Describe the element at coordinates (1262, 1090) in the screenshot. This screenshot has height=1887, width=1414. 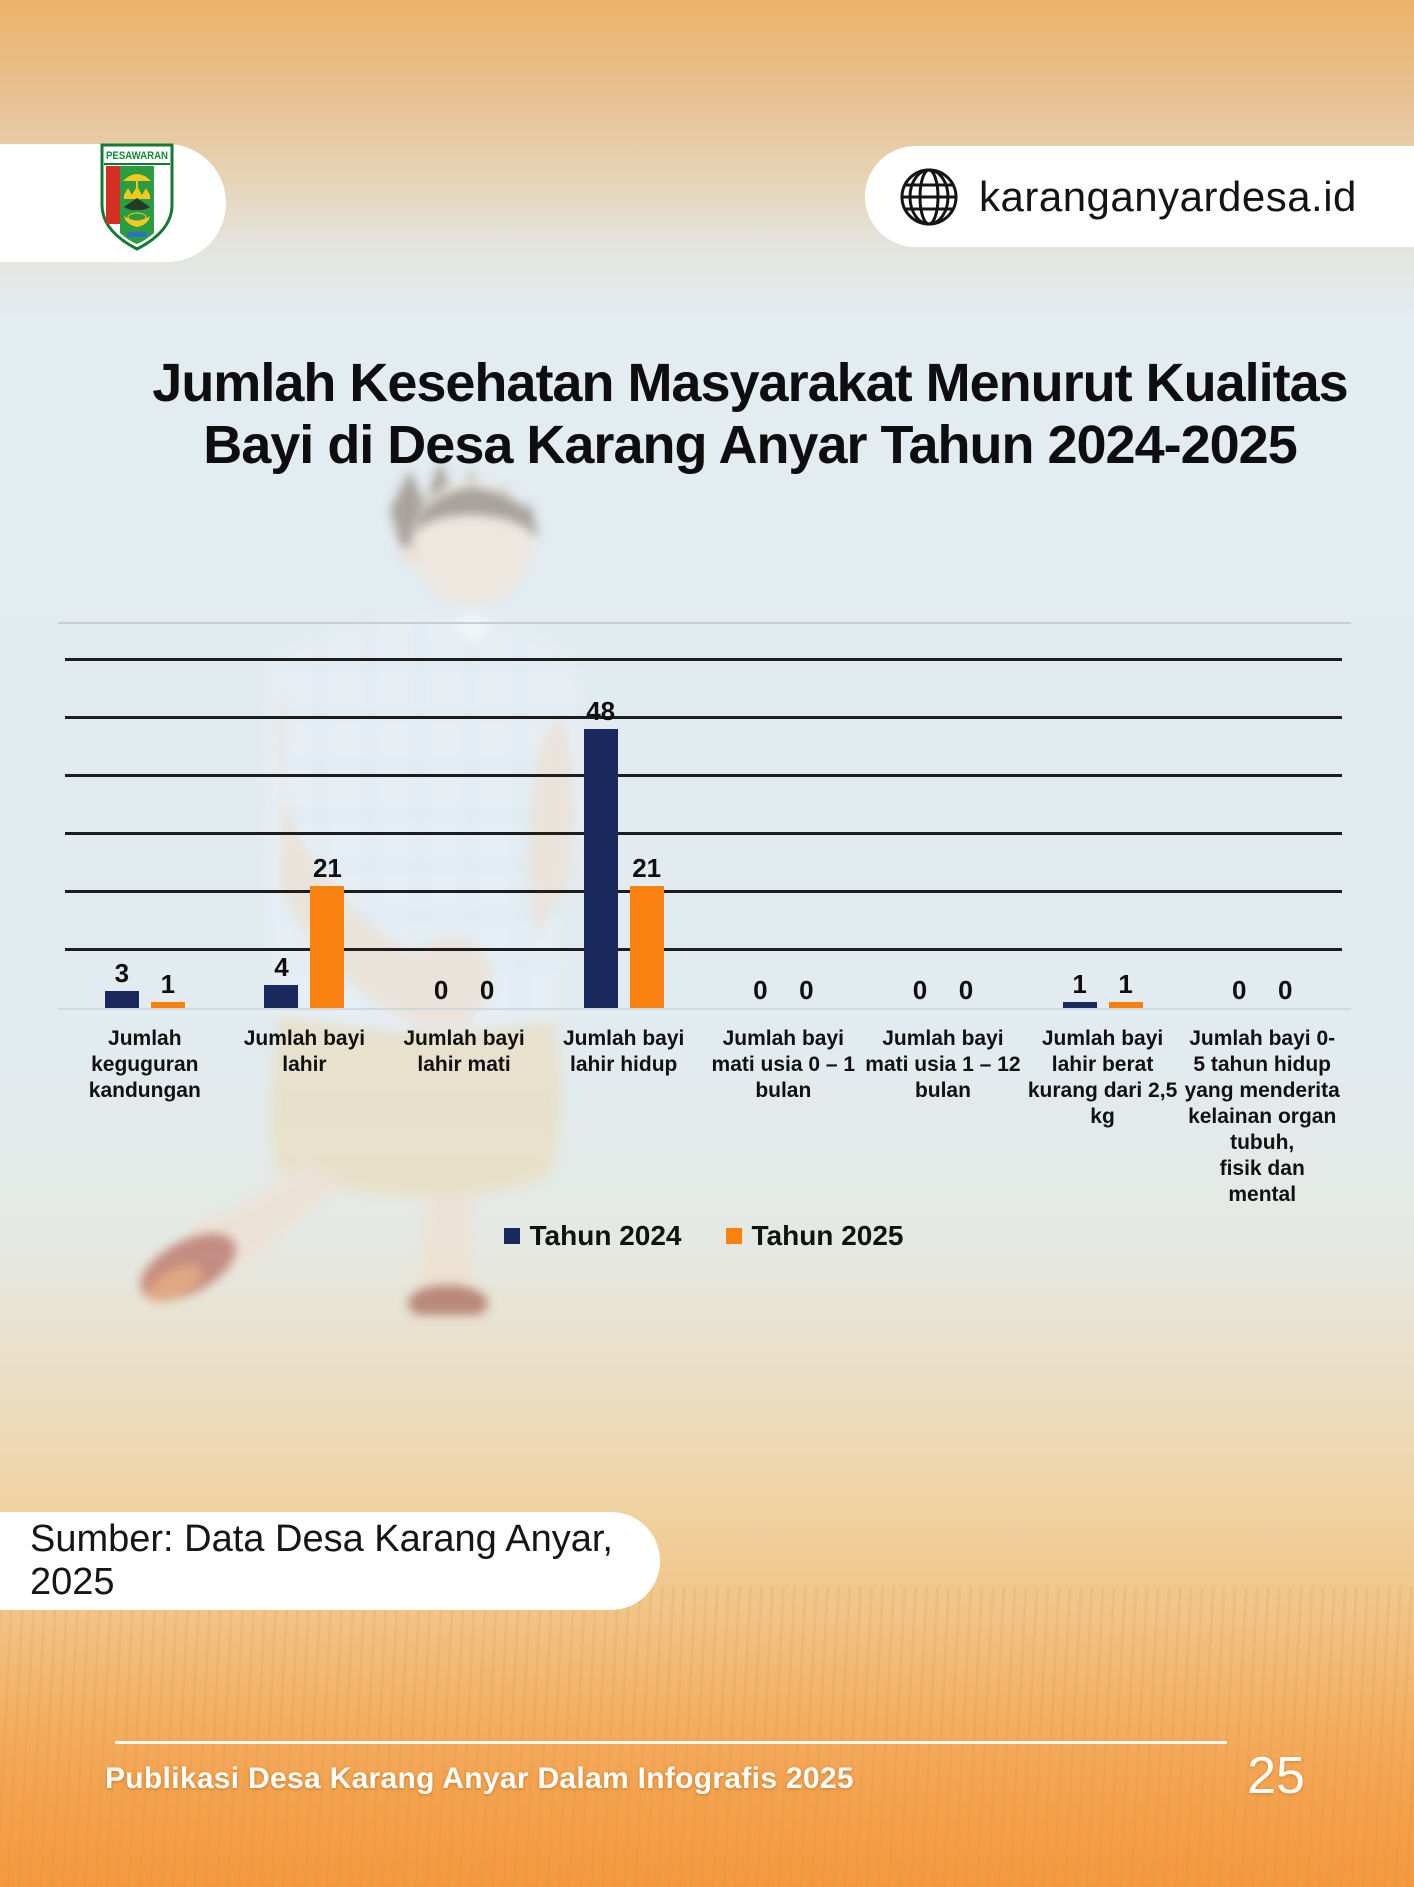
I see `category-label-line: yang menderita` at that location.